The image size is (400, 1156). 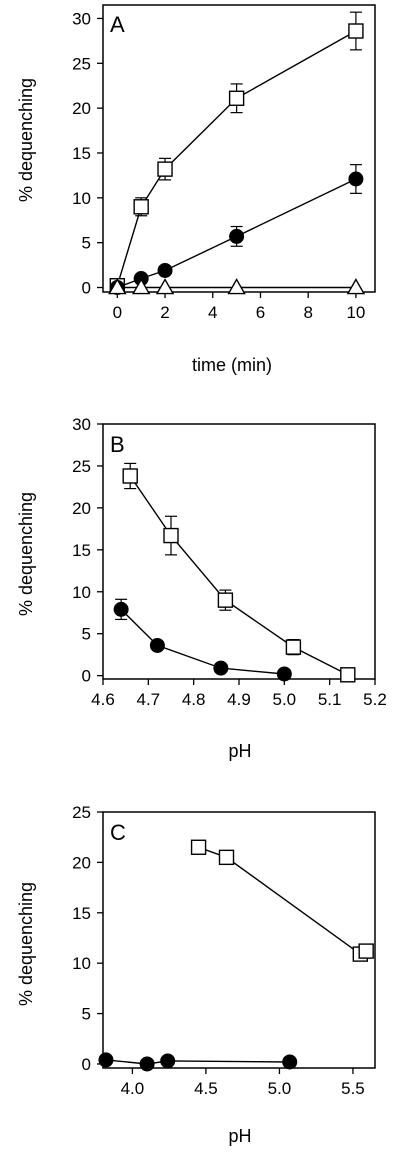 What do you see at coordinates (355, 312) in the screenshot?
I see `panel-a-x-tick-label: 10` at bounding box center [355, 312].